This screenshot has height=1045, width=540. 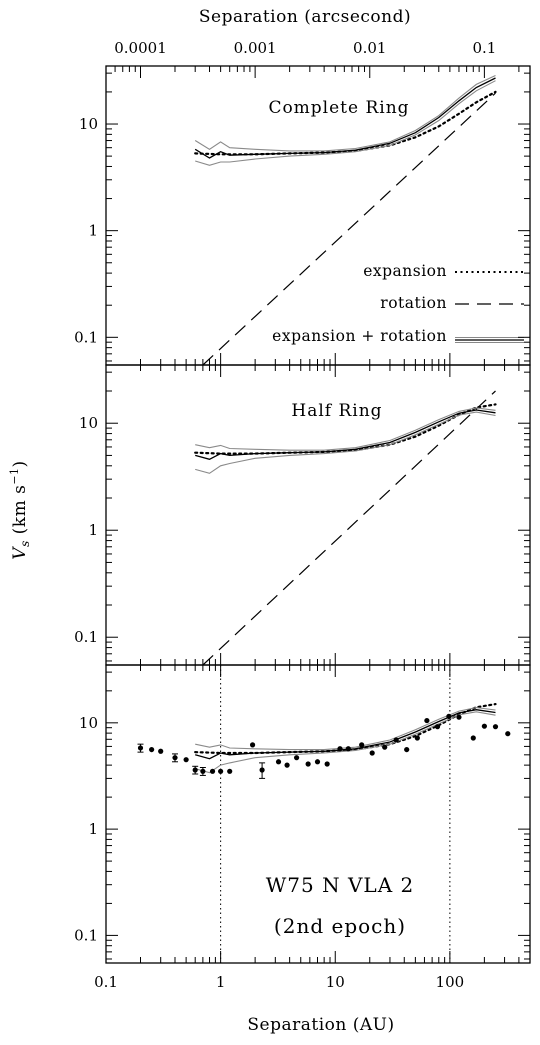 I want to click on top-axis-title: Separation (arcsecond), so click(x=305, y=17).